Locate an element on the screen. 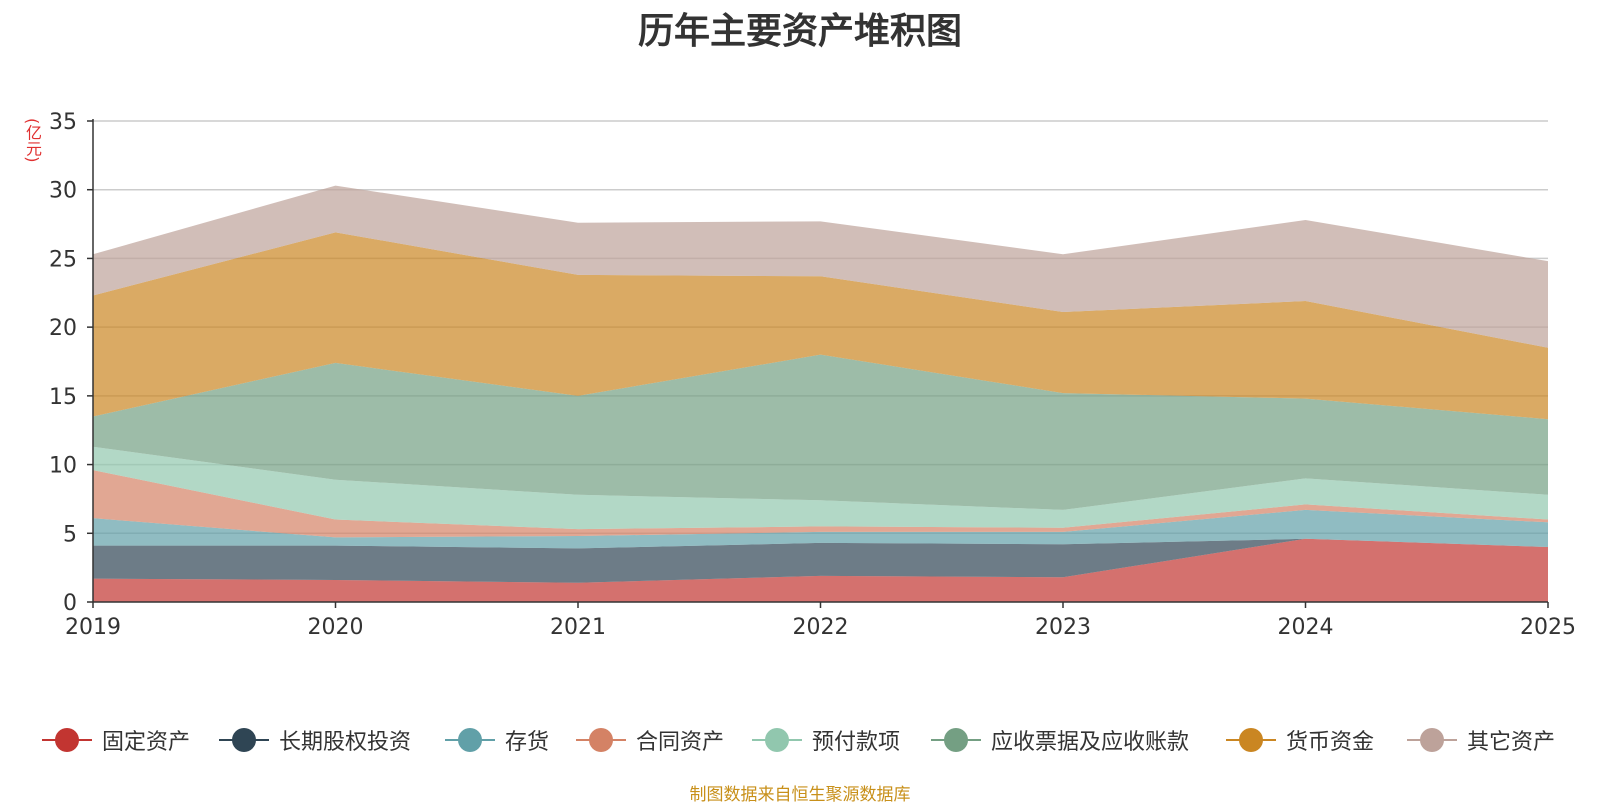  legend-label: 固定资产 is located at coordinates (146, 742).